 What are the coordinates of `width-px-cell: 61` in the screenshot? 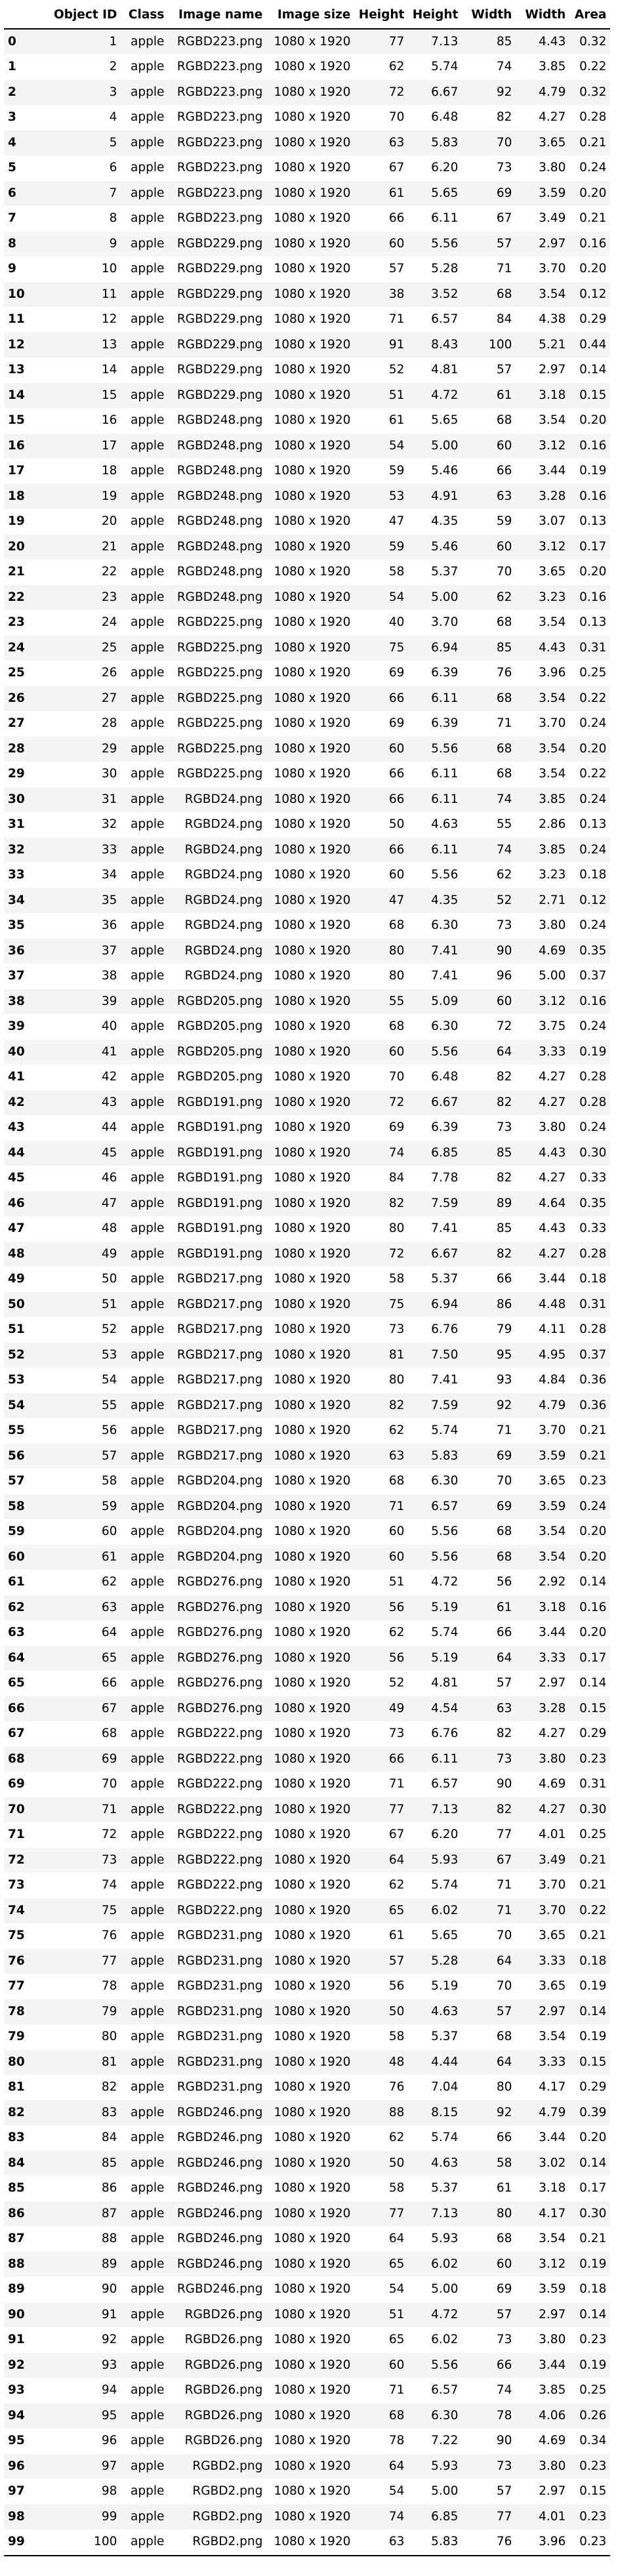 It's located at (504, 1607).